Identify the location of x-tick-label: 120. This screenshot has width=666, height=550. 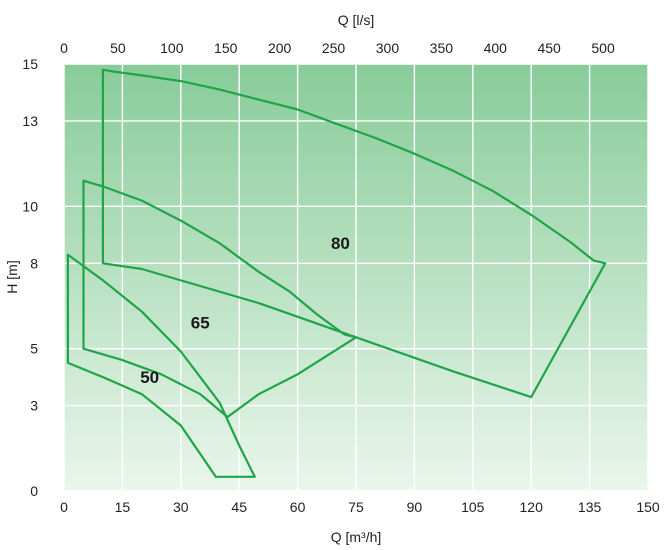
(532, 507).